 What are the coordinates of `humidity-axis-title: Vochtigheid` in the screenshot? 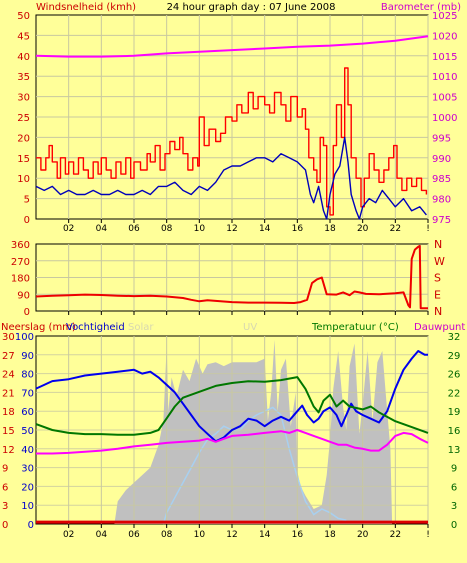 It's located at (95, 327).